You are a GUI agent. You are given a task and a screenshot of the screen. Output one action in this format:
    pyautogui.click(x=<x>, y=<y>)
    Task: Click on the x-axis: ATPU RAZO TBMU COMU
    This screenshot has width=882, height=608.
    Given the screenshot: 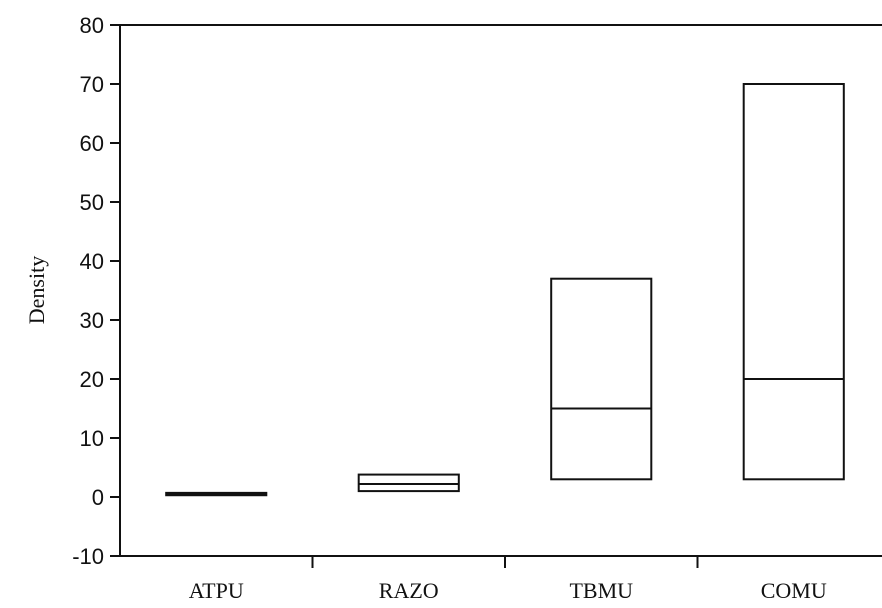 What is the action you would take?
    pyautogui.click(x=508, y=579)
    